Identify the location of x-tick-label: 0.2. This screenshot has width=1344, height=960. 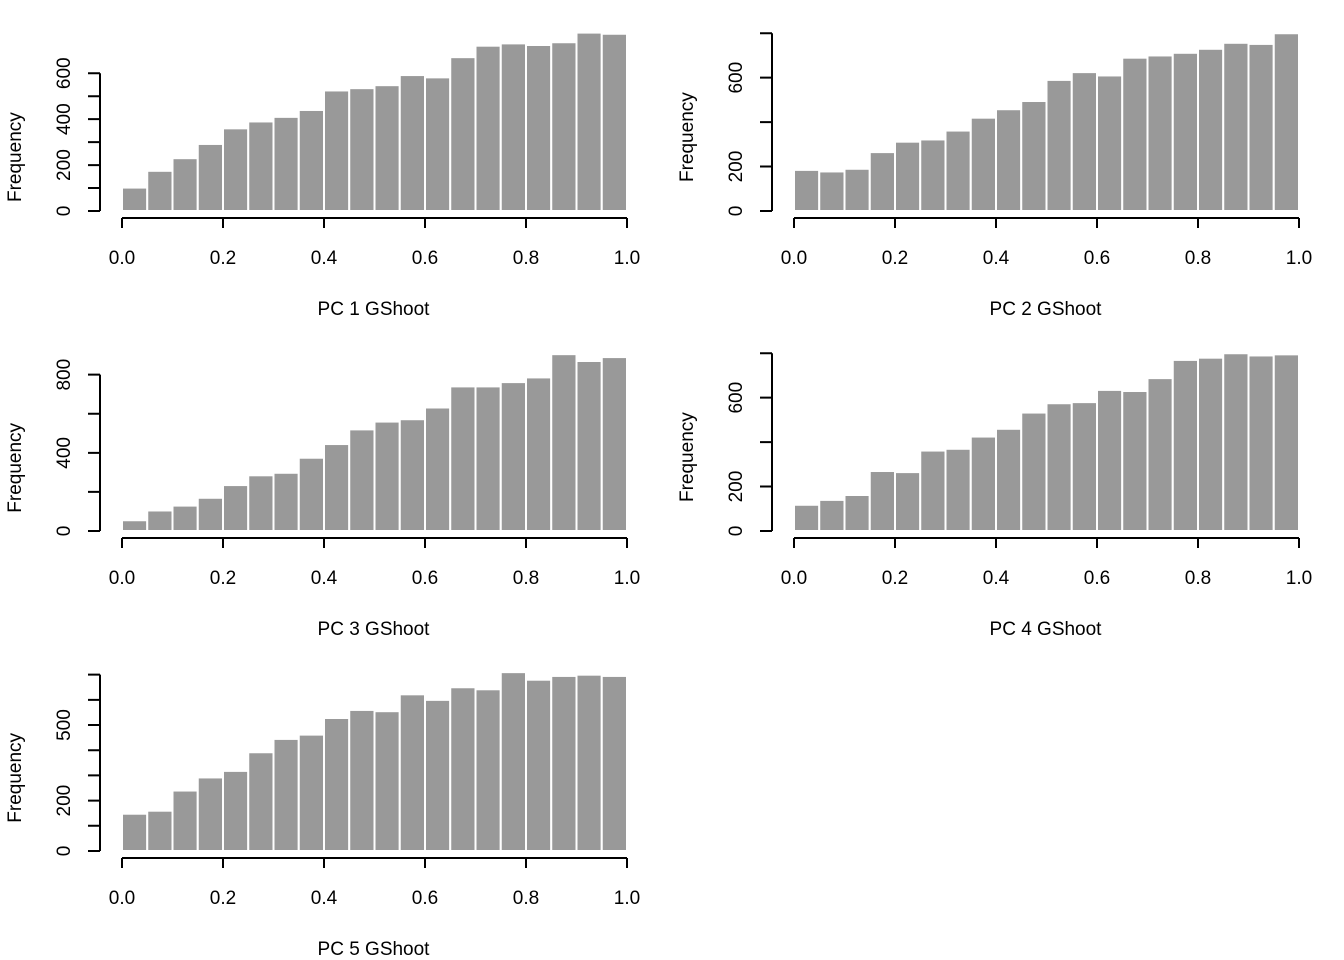
(223, 258).